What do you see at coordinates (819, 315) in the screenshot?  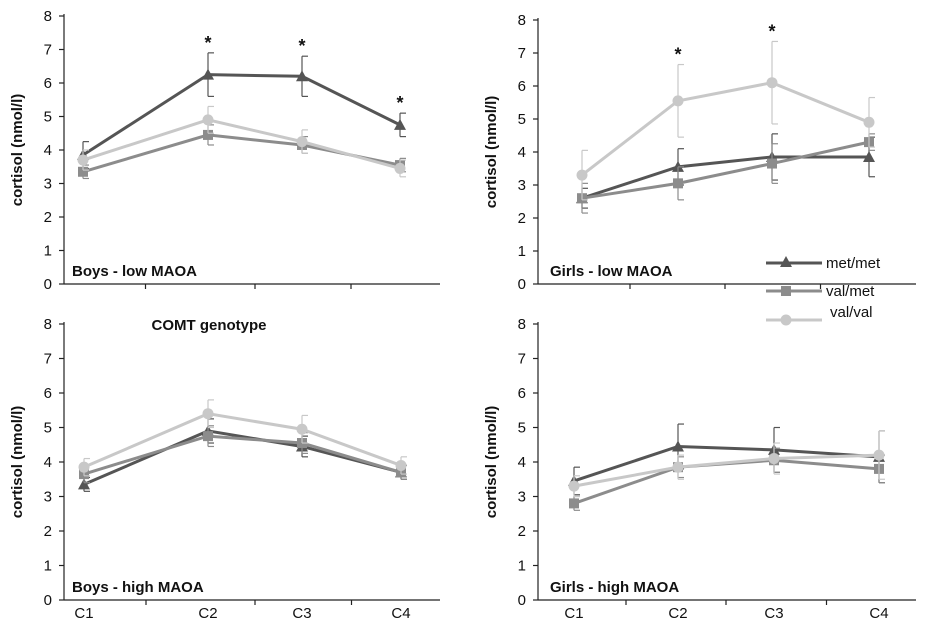 I see `legend-entry-val-val: val/val` at bounding box center [819, 315].